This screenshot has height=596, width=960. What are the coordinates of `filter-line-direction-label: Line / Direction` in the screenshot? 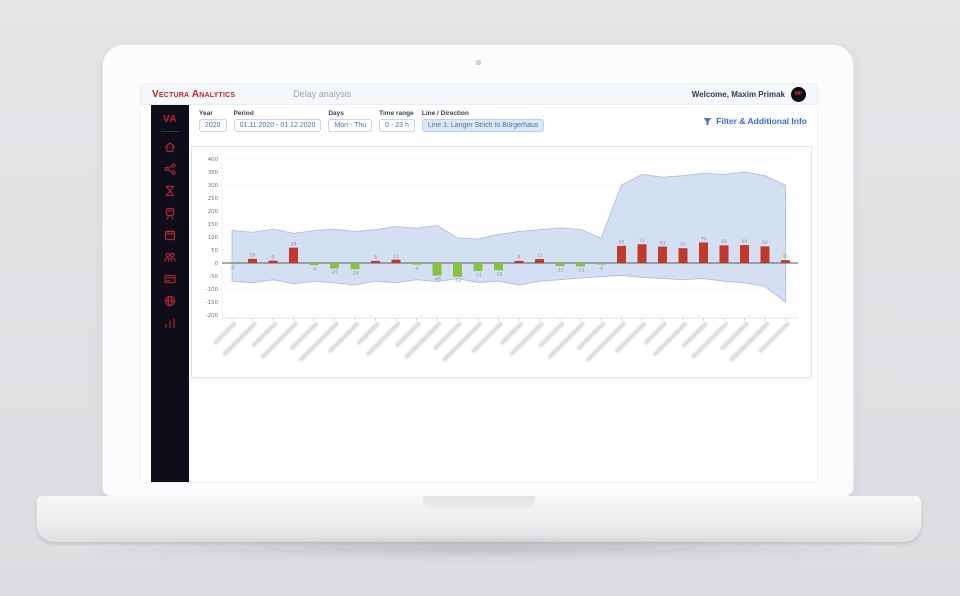 It's located at (445, 113).